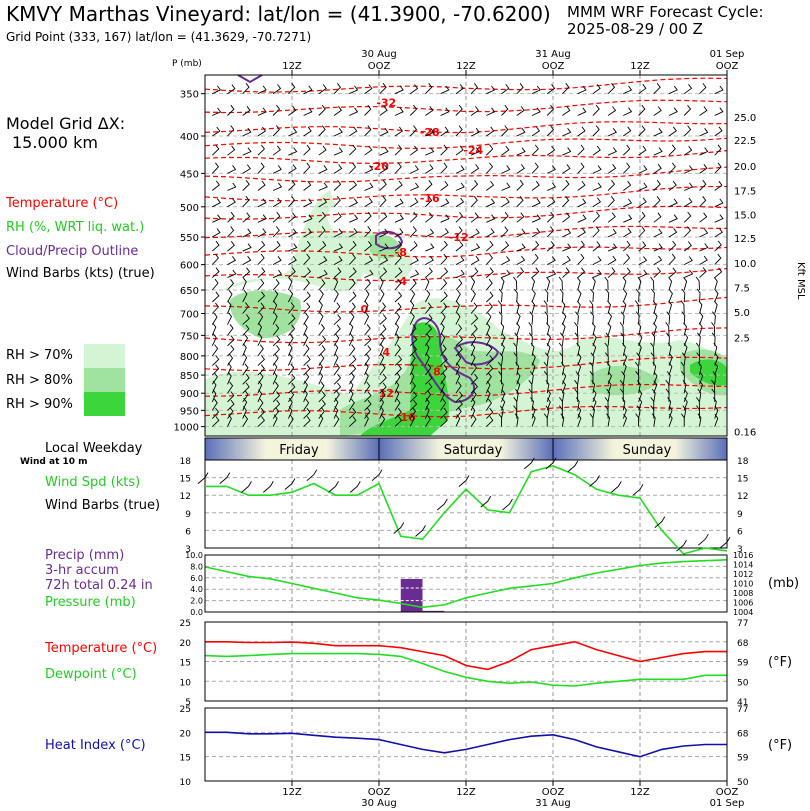  What do you see at coordinates (189, 291) in the screenshot?
I see `pressure-tick-label: 650` at bounding box center [189, 291].